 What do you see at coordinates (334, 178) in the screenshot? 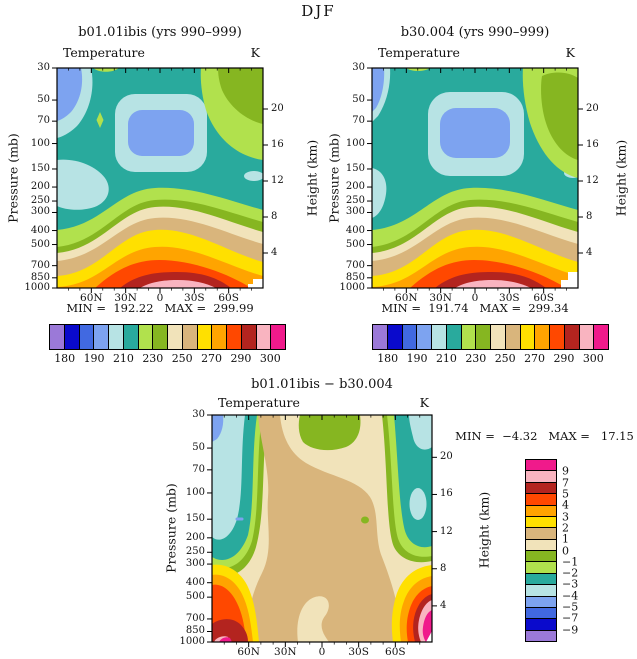
I see `panel2-pressure-axis-label: Pressure (mb)` at bounding box center [334, 178].